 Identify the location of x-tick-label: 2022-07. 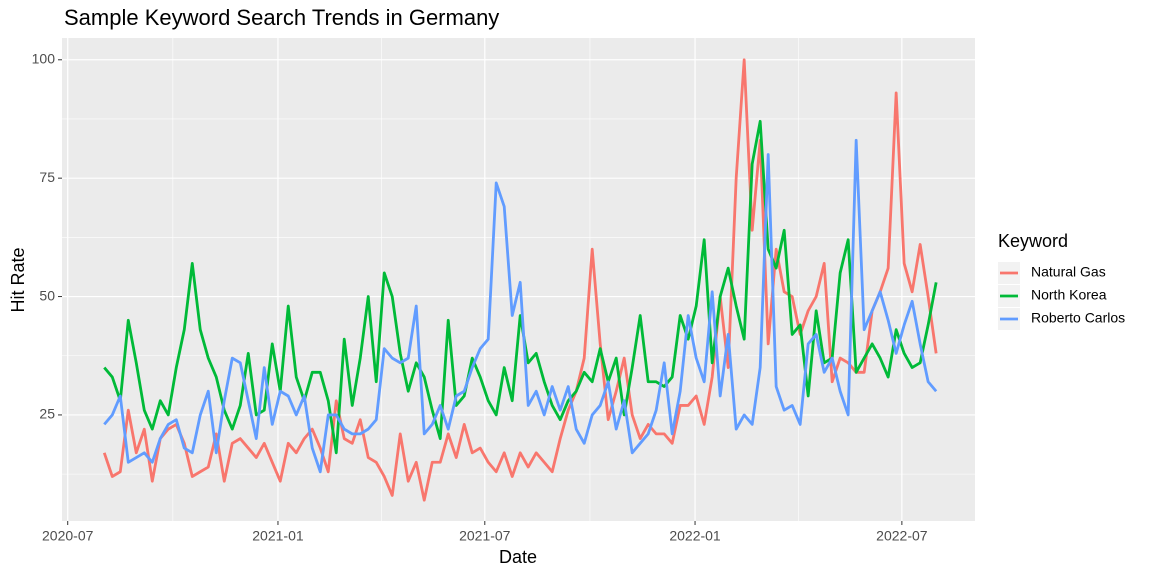
(902, 536).